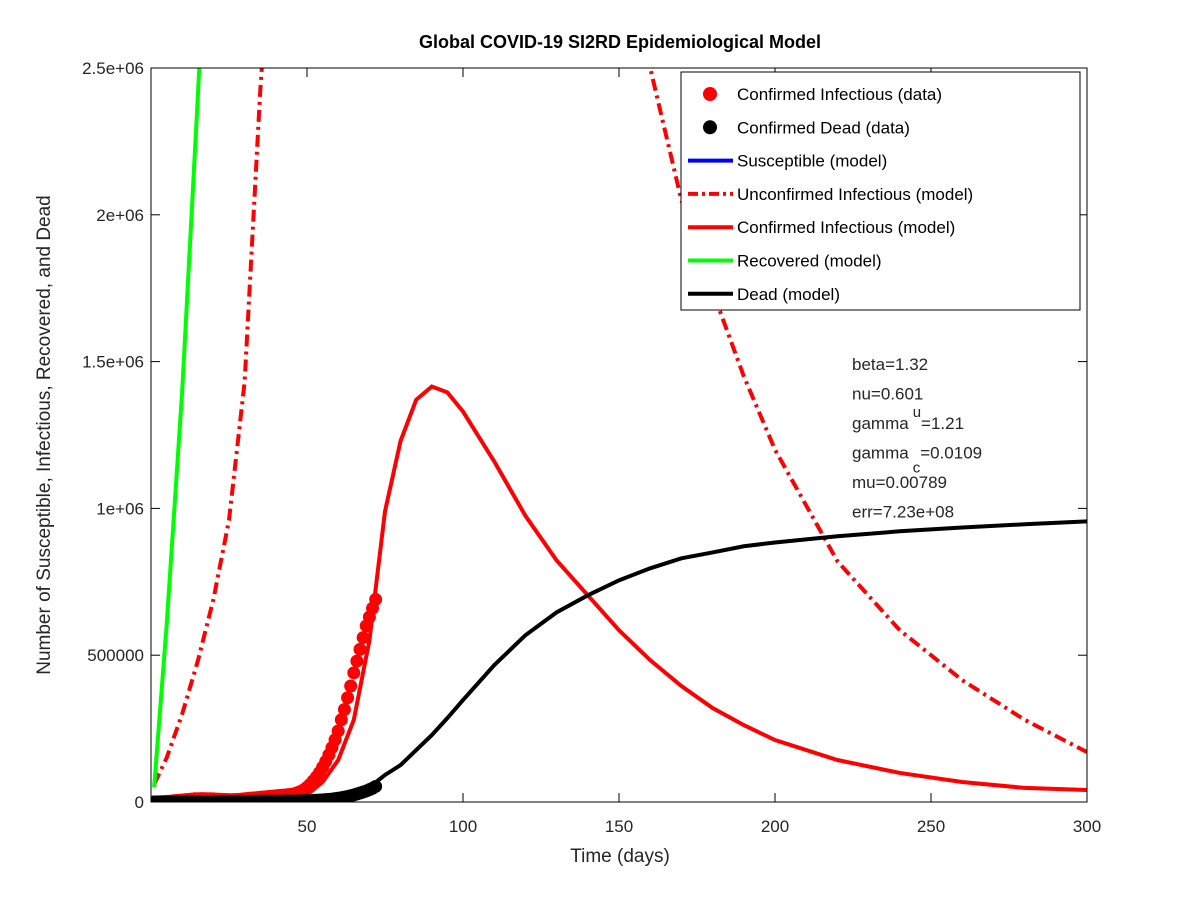 Image resolution: width=1200 pixels, height=905 pixels. I want to click on annotation: err=7.23e+08, so click(903, 512).